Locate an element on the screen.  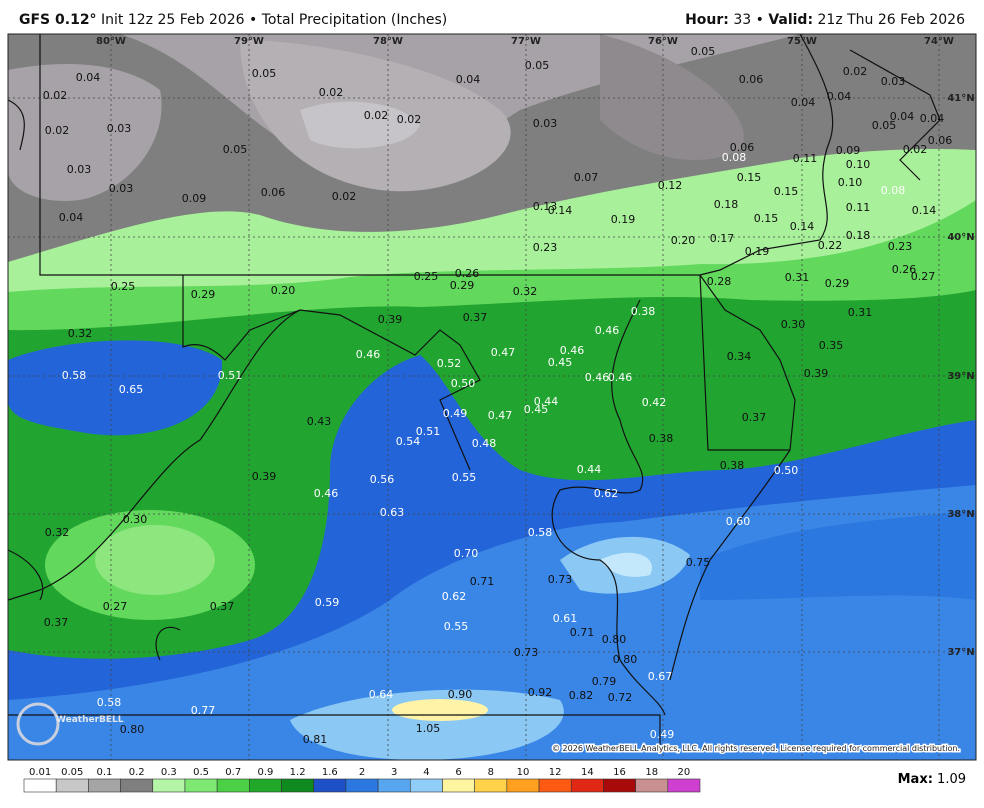
point-value: 0.75 is located at coordinates (698, 562).